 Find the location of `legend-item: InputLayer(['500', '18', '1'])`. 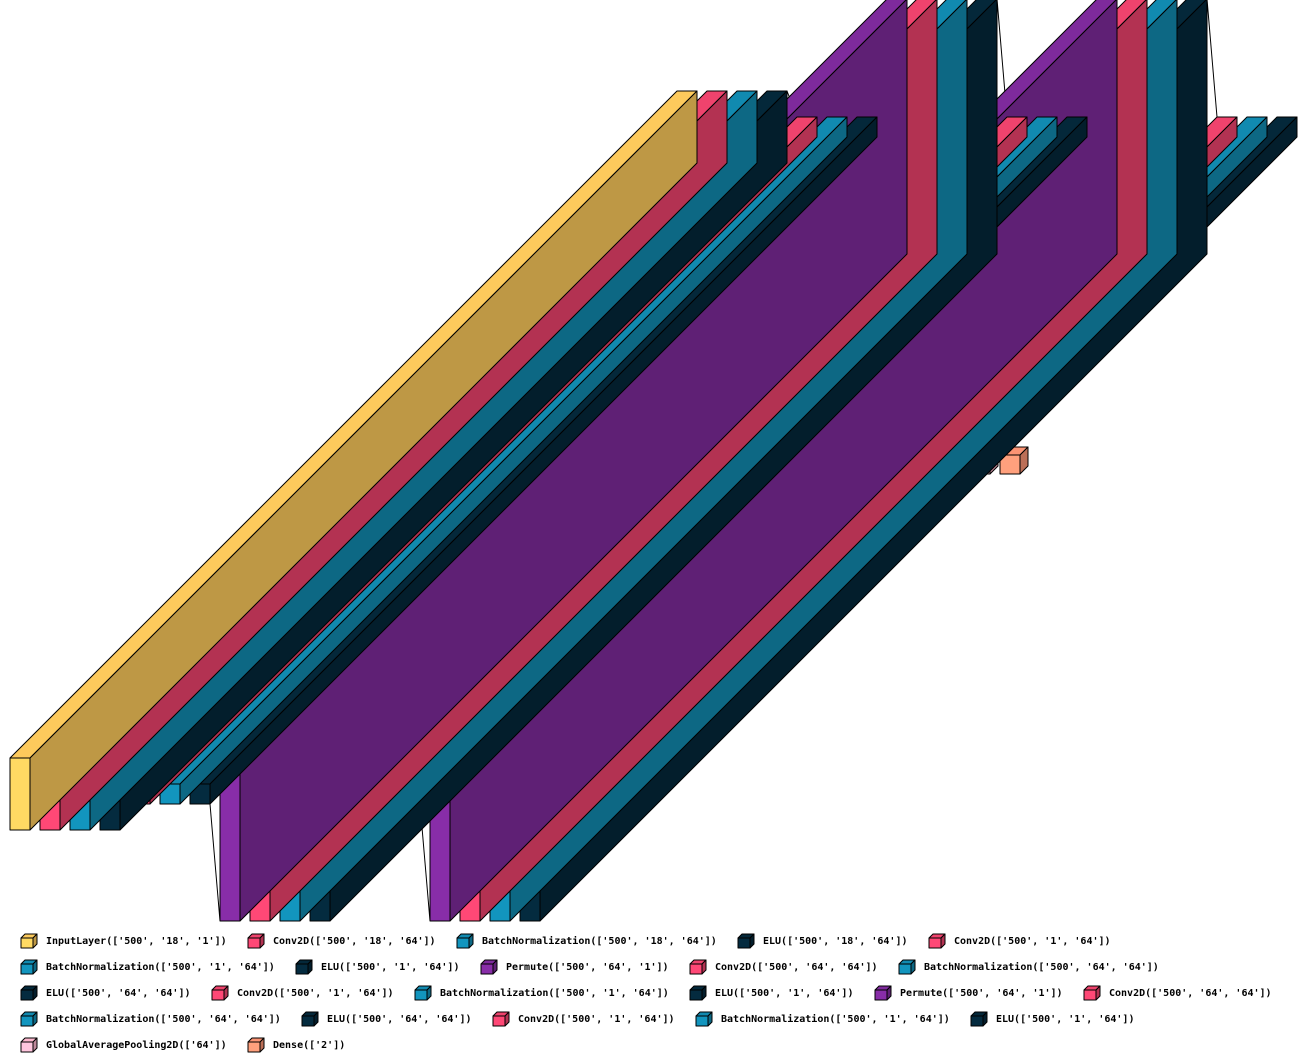

legend-item: InputLayer(['500', '18', '1']) is located at coordinates (123, 941).